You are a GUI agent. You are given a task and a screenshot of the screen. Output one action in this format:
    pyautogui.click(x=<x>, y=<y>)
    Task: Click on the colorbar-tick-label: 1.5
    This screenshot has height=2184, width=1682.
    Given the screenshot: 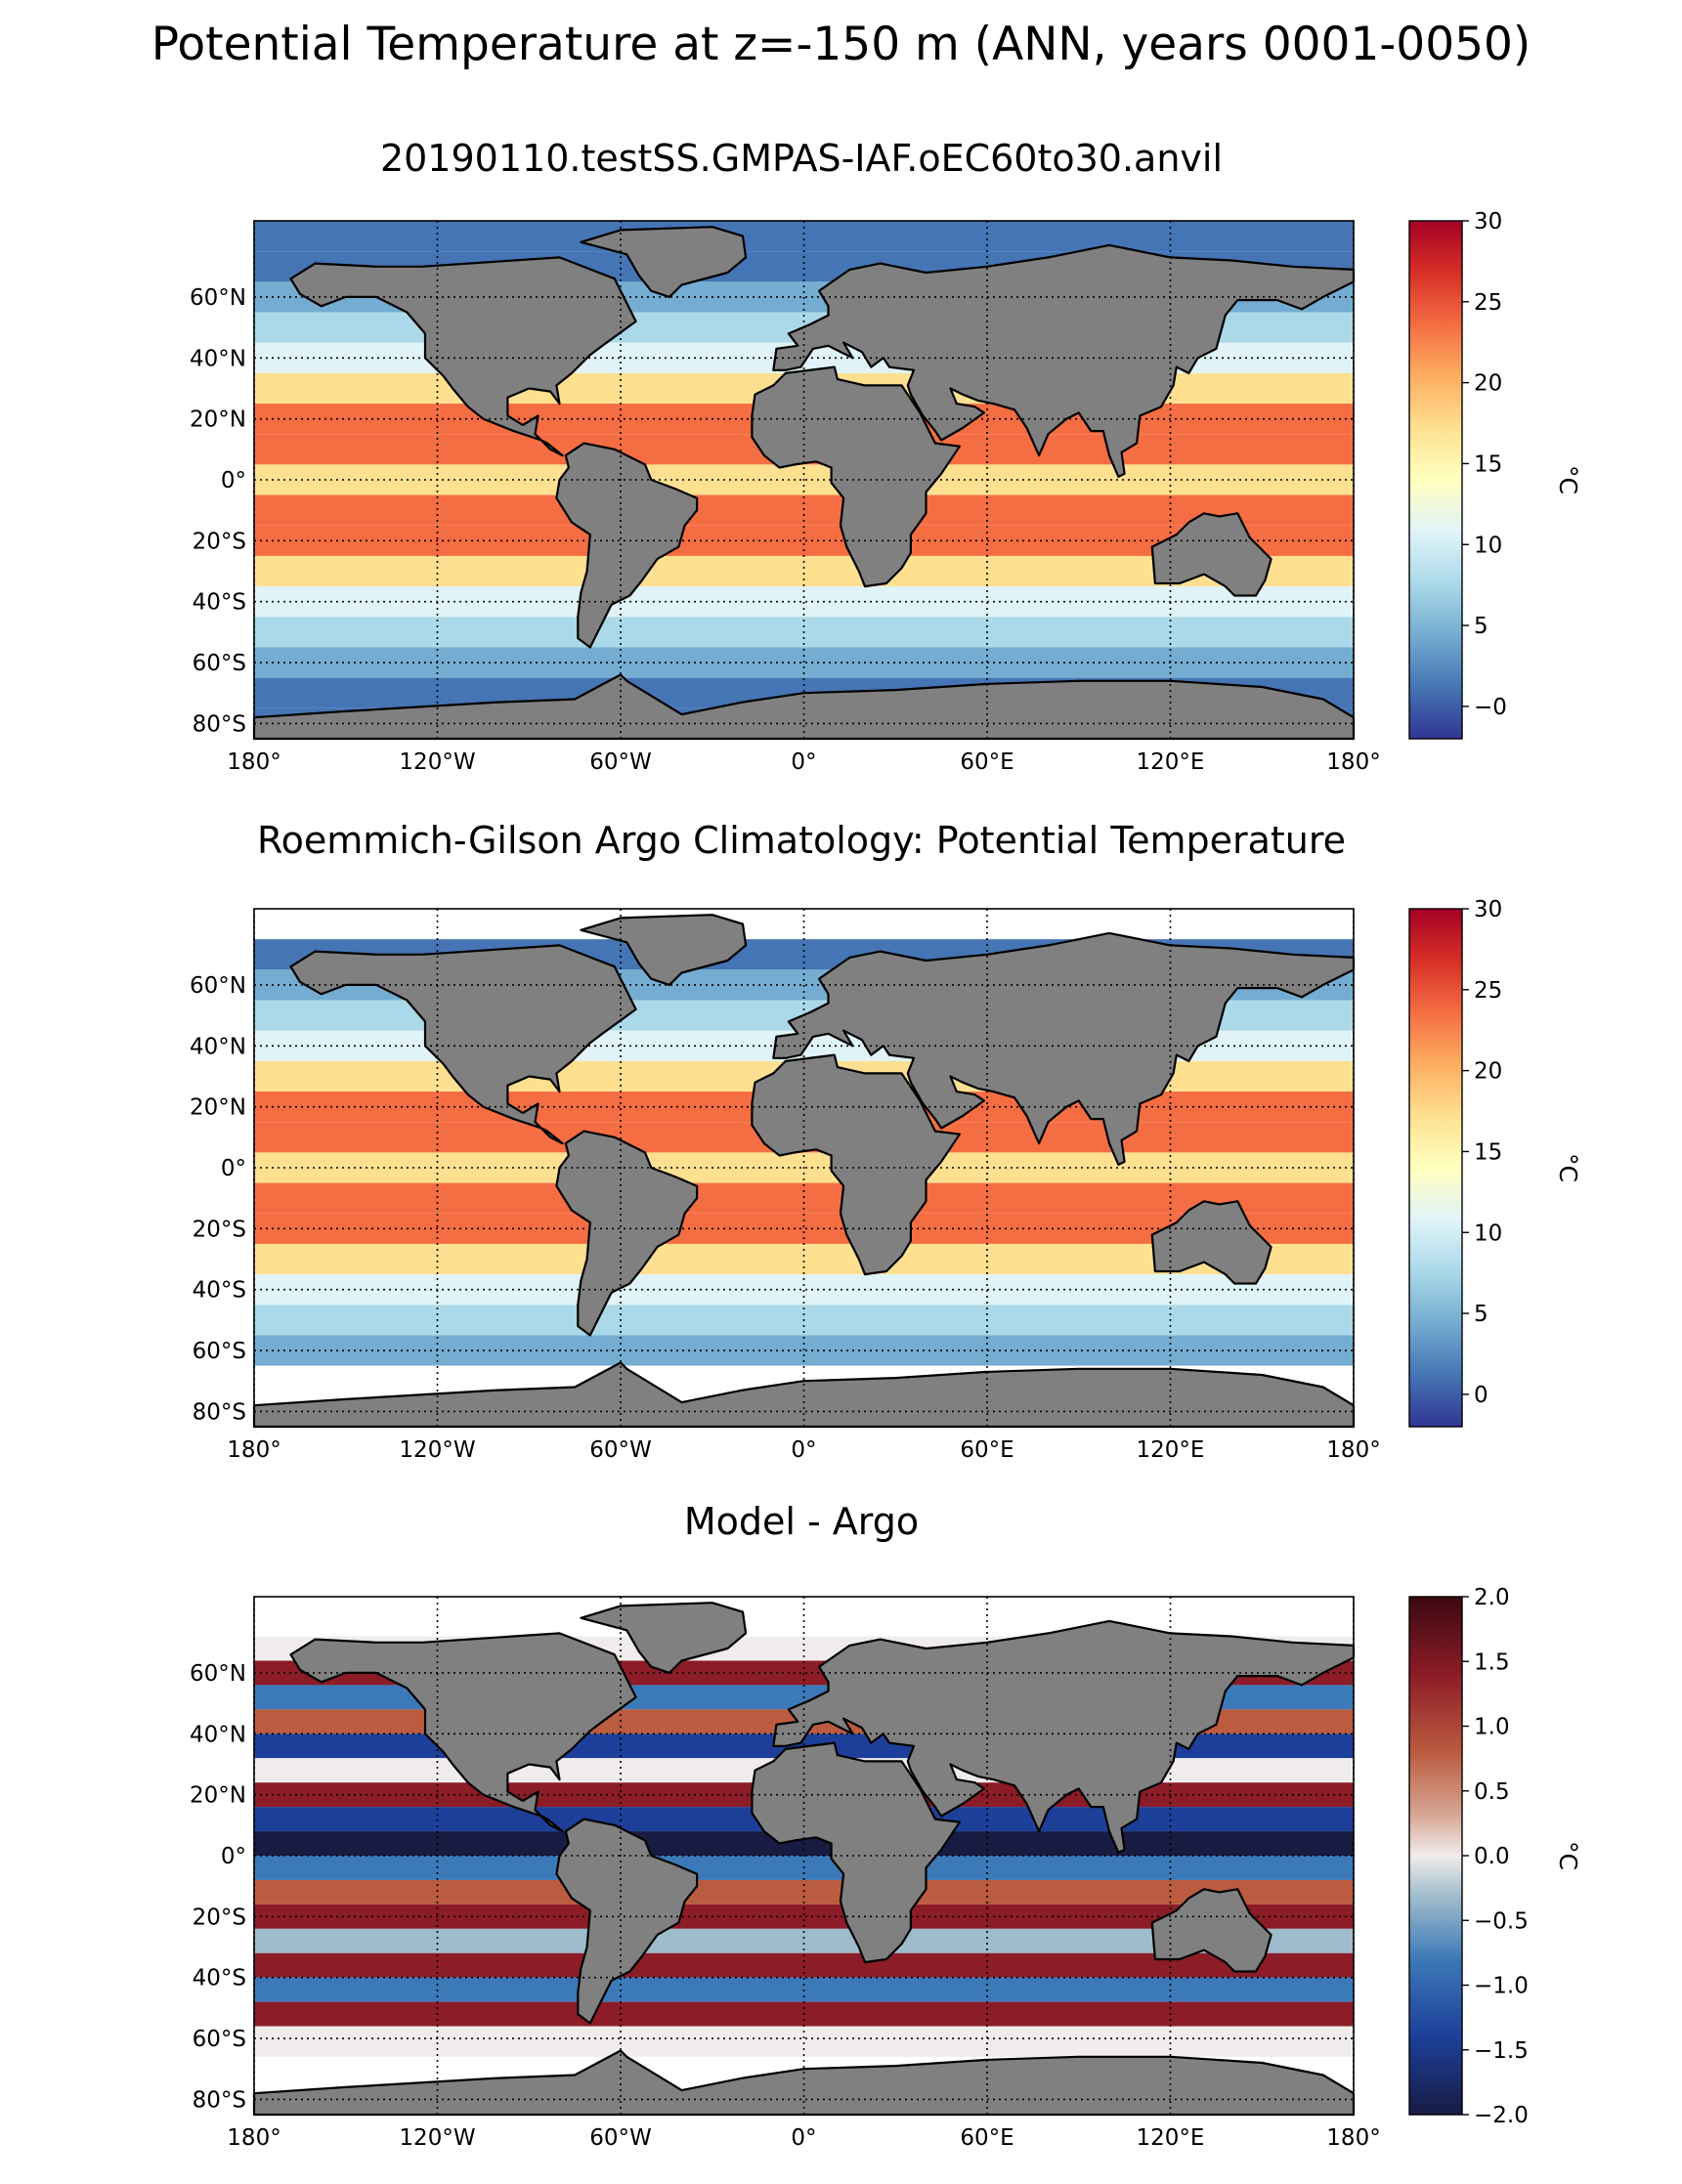 What is the action you would take?
    pyautogui.click(x=1492, y=1662)
    